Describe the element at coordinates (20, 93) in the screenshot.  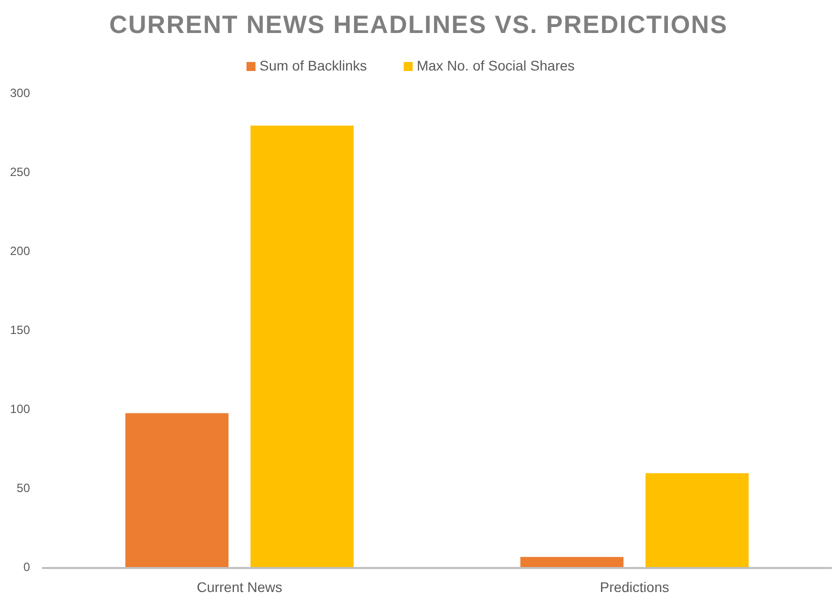
I see `y-tick-label: 300` at that location.